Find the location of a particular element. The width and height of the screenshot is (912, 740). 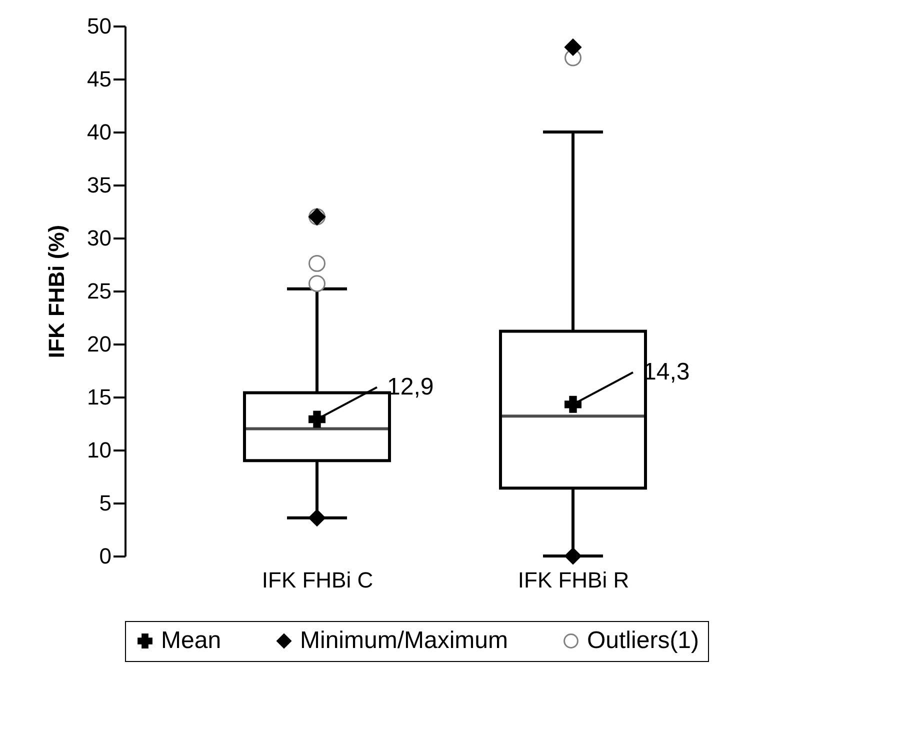

y-tick-label: 25 is located at coordinates (99, 291).